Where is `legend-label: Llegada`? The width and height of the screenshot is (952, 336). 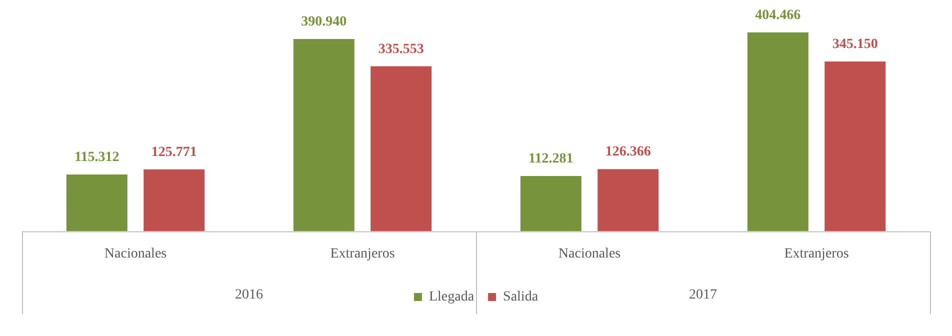
legend-label: Llegada is located at coordinates (451, 297).